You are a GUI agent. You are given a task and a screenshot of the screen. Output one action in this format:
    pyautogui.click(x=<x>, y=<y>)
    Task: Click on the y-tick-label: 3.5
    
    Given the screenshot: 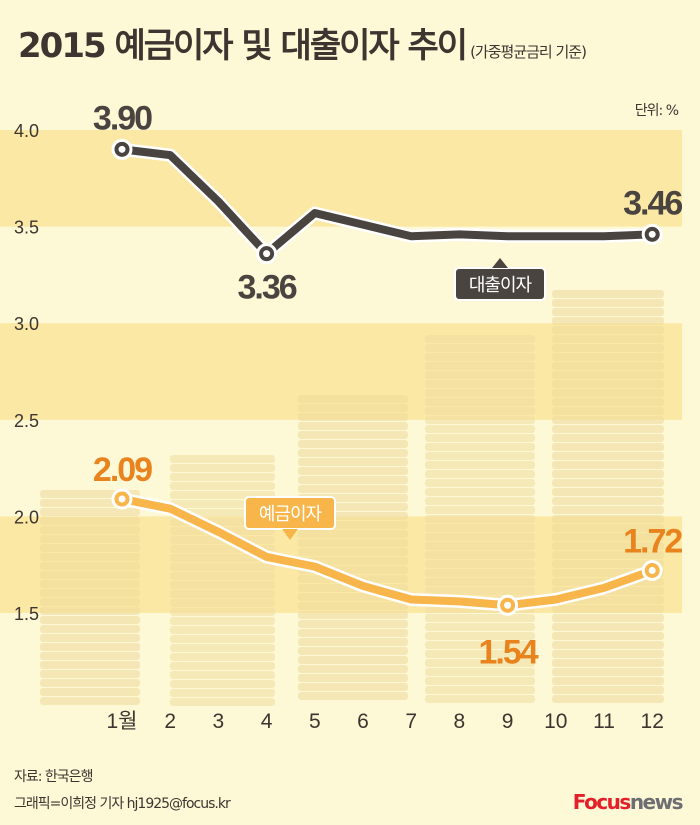 What is the action you would take?
    pyautogui.click(x=26, y=228)
    